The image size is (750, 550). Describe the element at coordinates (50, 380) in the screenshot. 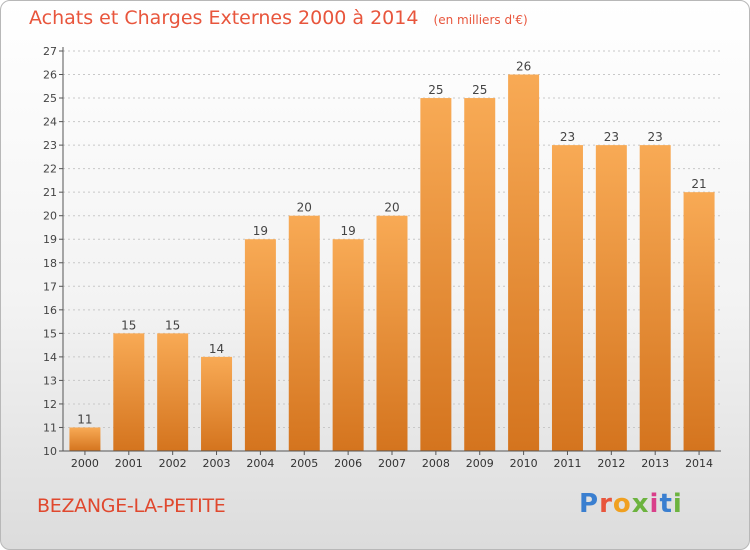

I see `y-tick-label: 13` at that location.